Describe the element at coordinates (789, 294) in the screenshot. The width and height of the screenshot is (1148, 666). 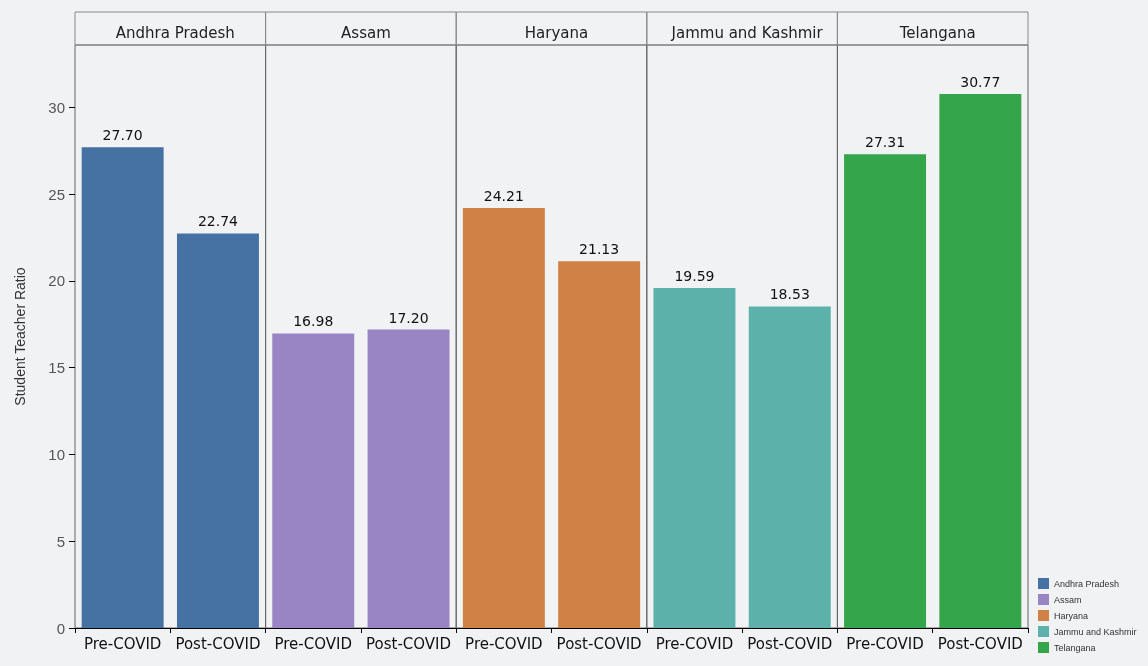
I see `data-label: 18.53` at that location.